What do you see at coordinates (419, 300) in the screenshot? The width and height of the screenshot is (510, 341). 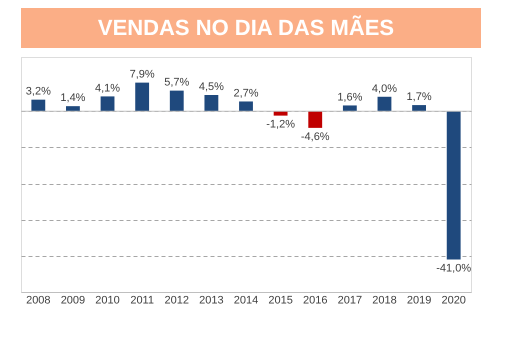 I see `x-tick-label: 2019` at bounding box center [419, 300].